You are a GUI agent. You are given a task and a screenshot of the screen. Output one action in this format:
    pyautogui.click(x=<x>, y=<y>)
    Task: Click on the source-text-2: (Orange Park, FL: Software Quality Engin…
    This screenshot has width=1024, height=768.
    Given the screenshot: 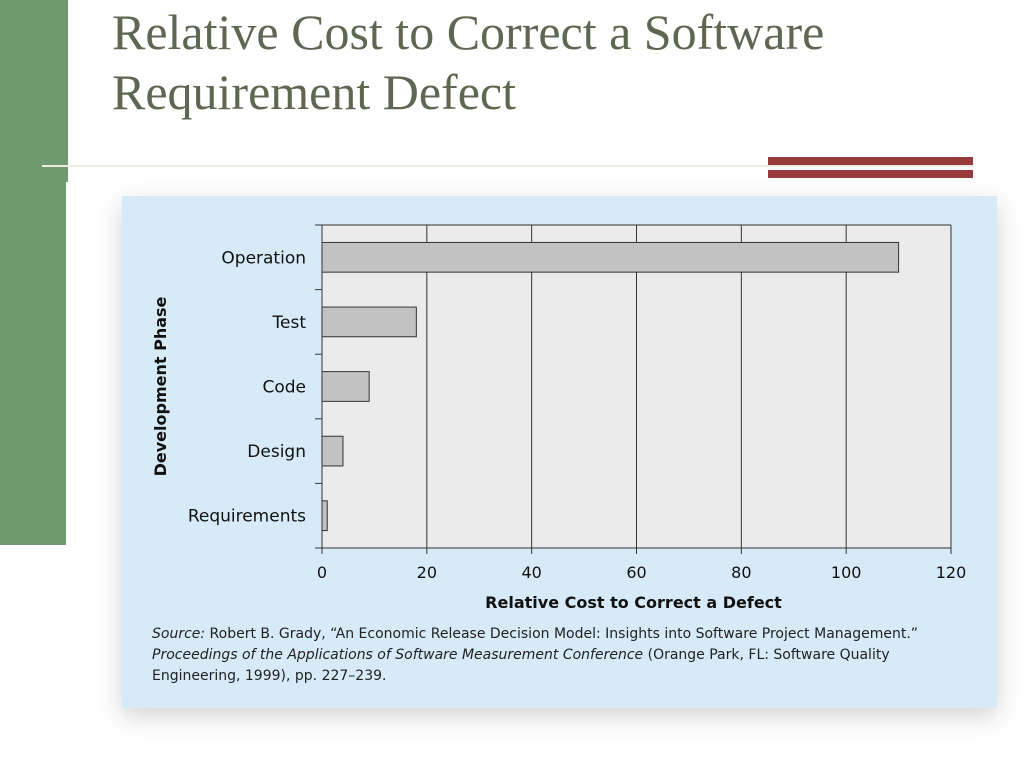 What is the action you would take?
    pyautogui.click(x=521, y=665)
    